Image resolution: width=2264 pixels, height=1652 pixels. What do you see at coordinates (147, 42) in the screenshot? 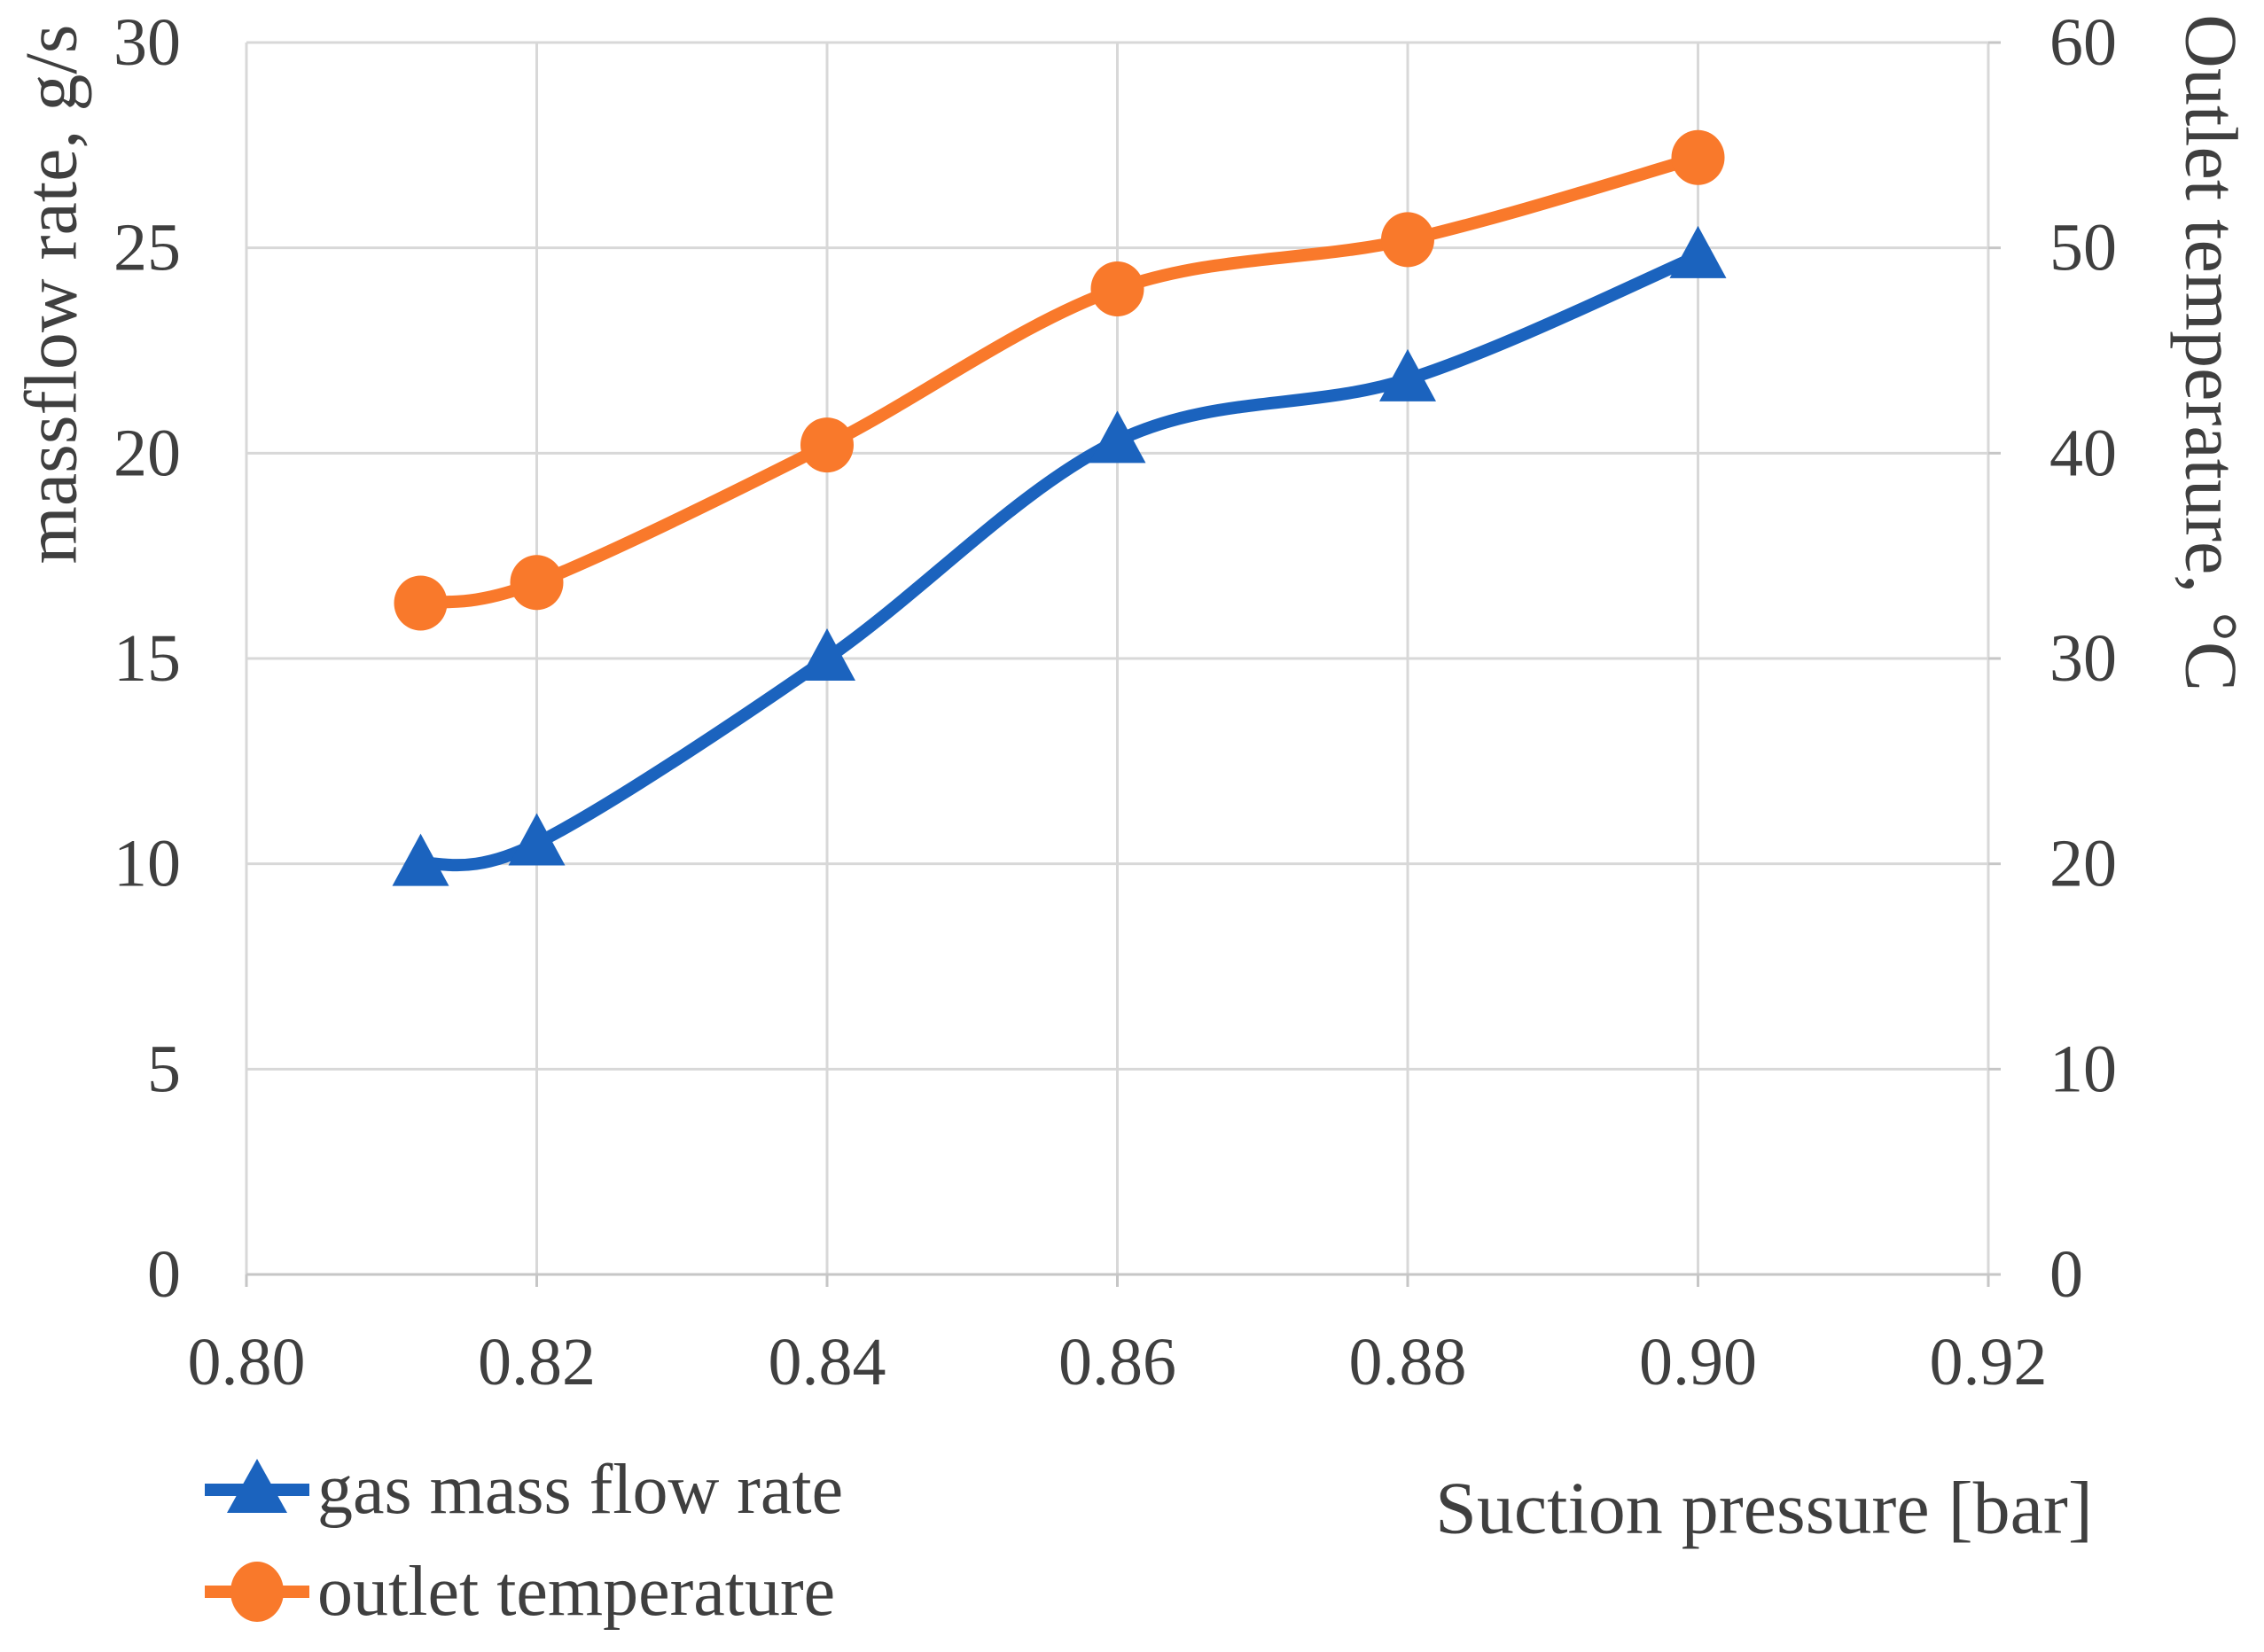
I see `left-axis-tick-label: 30` at bounding box center [147, 42].